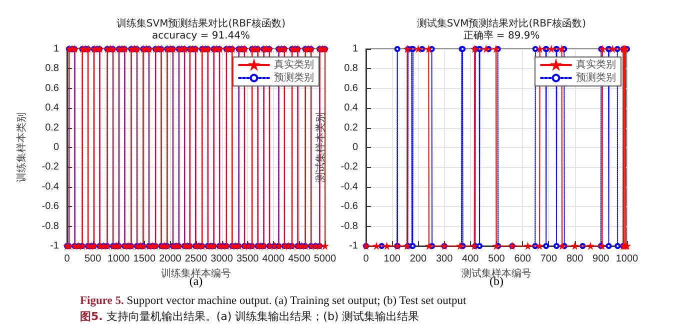 The height and width of the screenshot is (333, 688). Describe the element at coordinates (575, 259) in the screenshot. I see `x-tick-label: 800` at that location.